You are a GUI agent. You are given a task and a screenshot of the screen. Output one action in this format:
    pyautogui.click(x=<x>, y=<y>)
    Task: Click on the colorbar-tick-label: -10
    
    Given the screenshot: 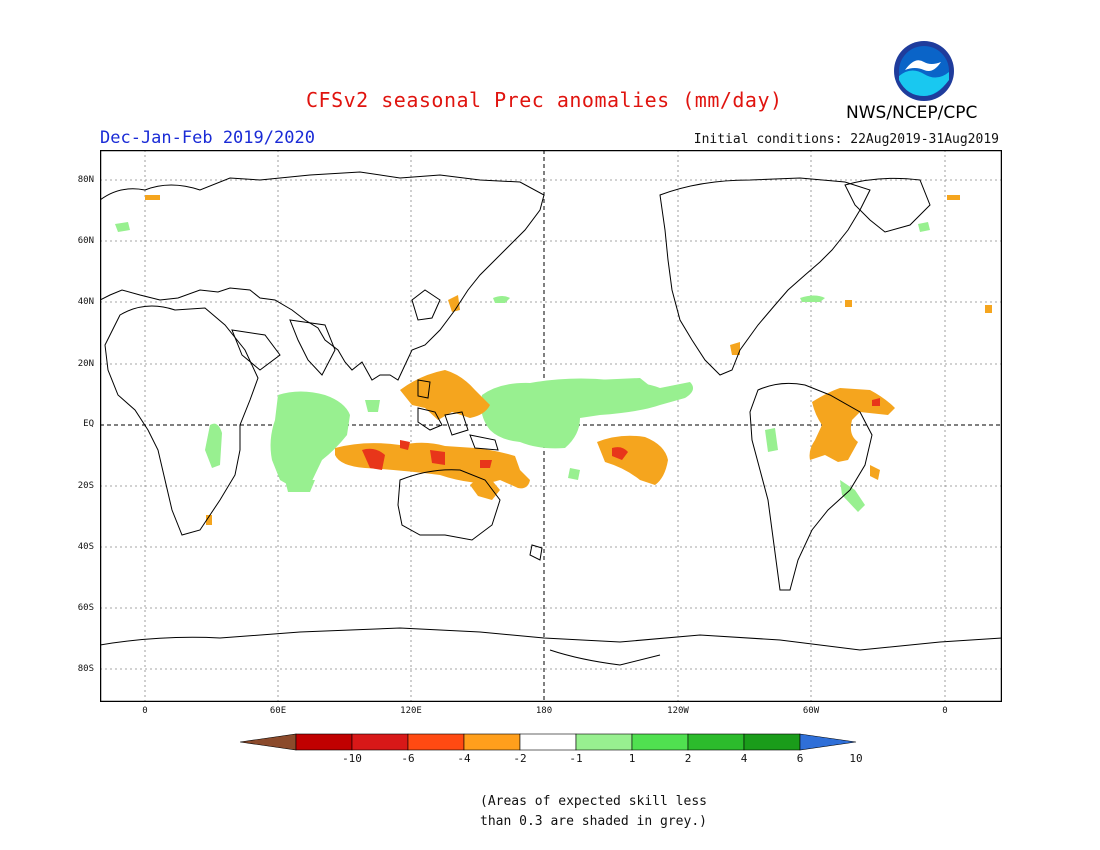 What is the action you would take?
    pyautogui.click(x=352, y=758)
    